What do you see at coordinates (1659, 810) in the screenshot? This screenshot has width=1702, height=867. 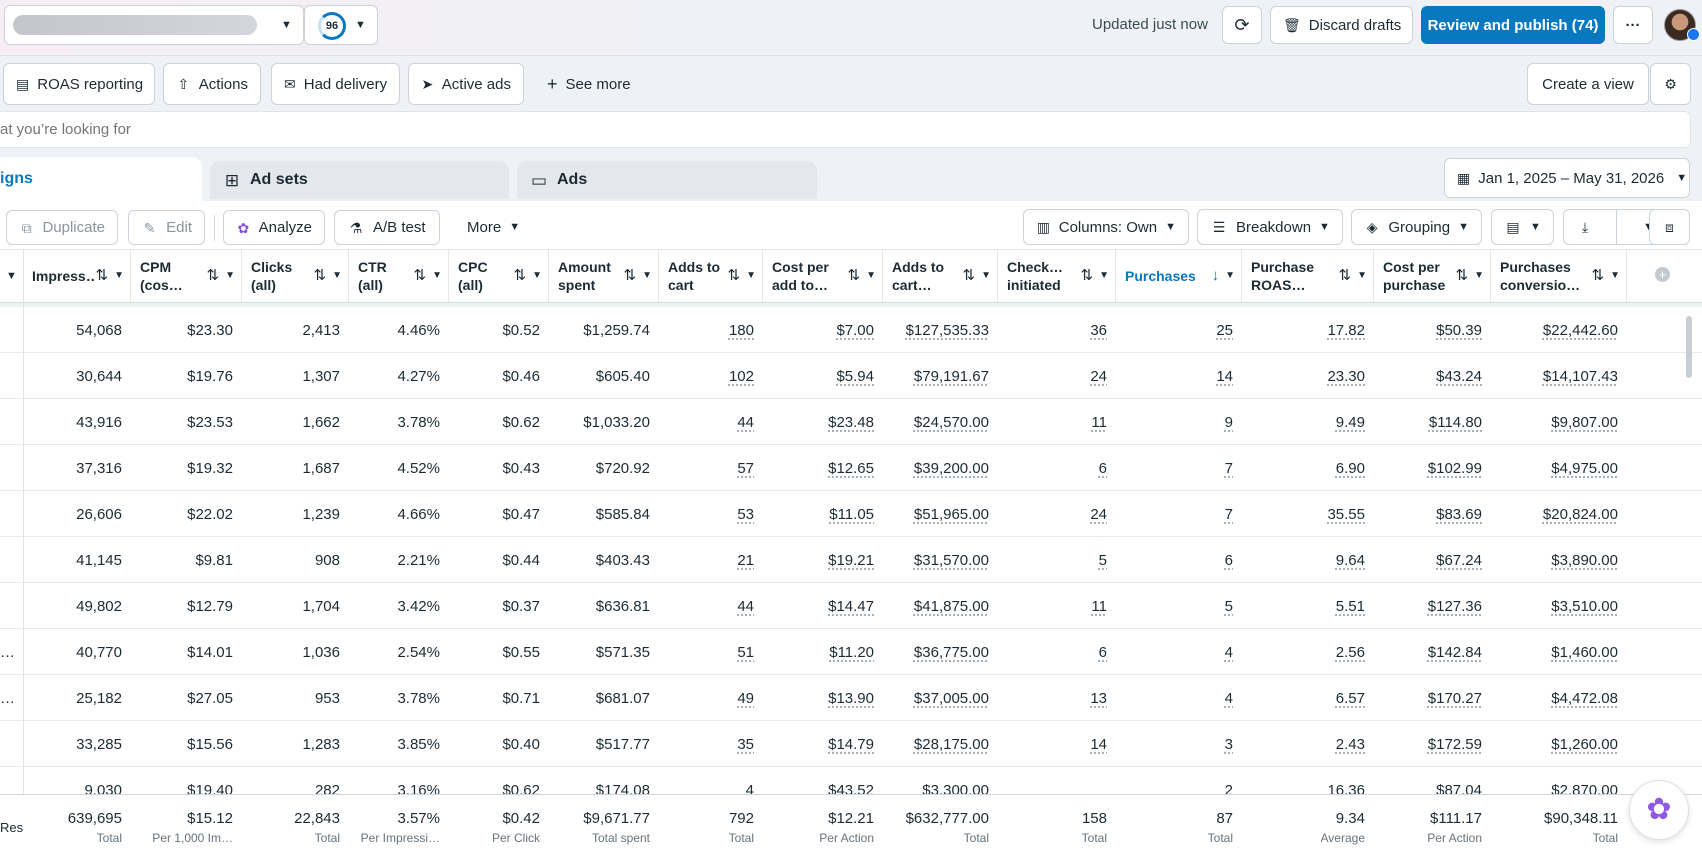 I see `assistant-launcher-button: ✿` at bounding box center [1659, 810].